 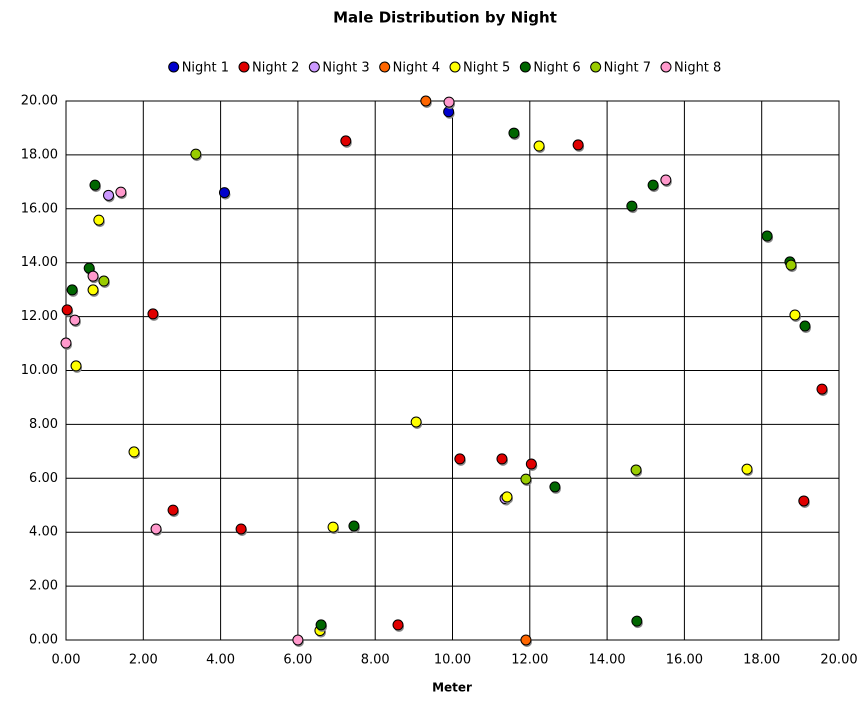 I want to click on y-tick-label: 0.00, so click(x=43, y=640).